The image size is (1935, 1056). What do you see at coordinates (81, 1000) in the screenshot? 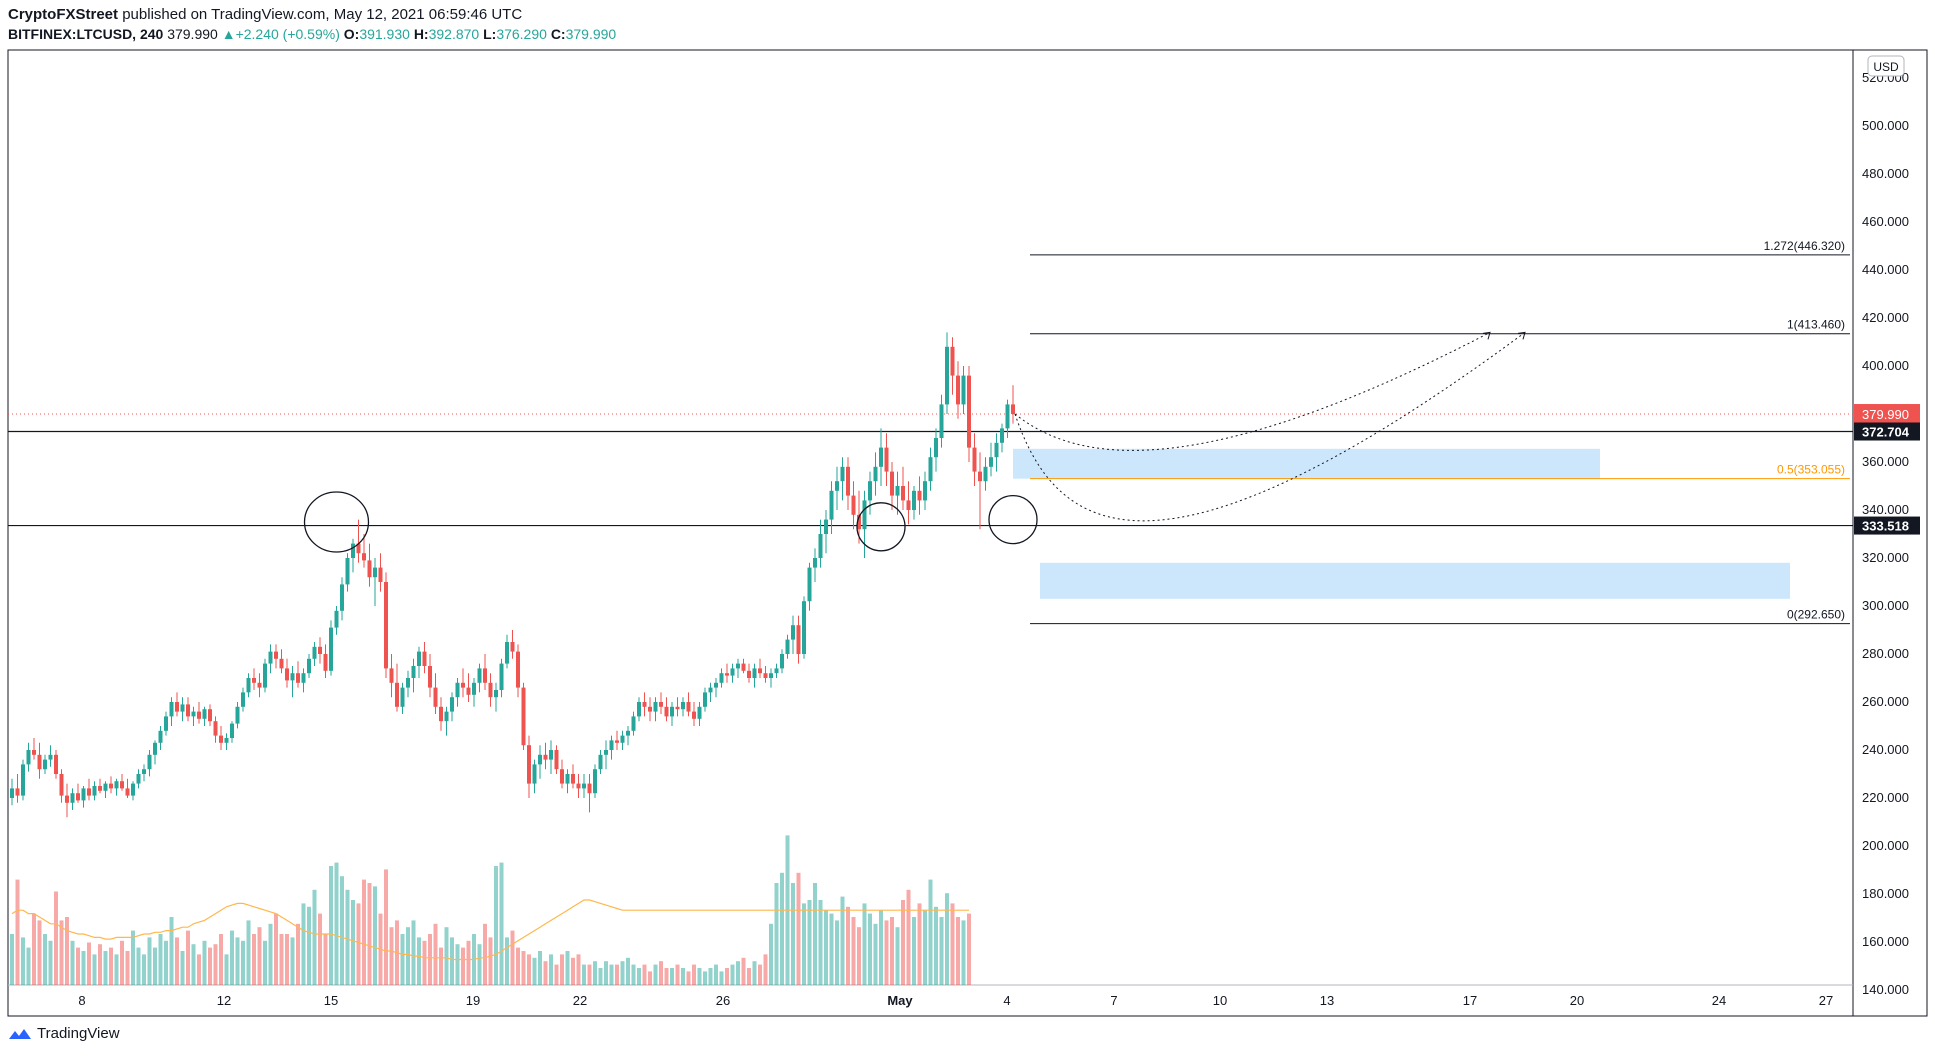
I see `x-tick-label: 8` at bounding box center [81, 1000].